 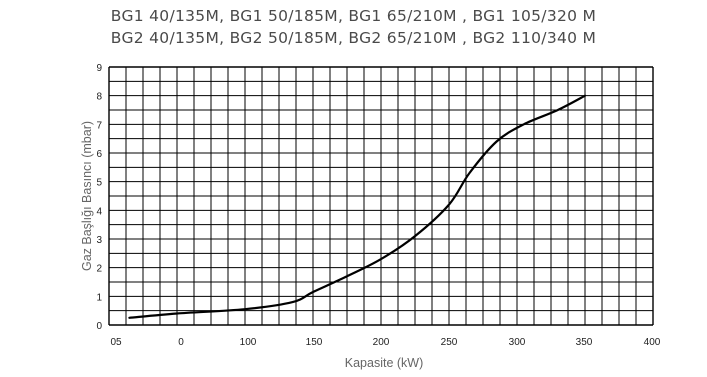 I want to click on x-tick-label: 100, so click(x=248, y=342).